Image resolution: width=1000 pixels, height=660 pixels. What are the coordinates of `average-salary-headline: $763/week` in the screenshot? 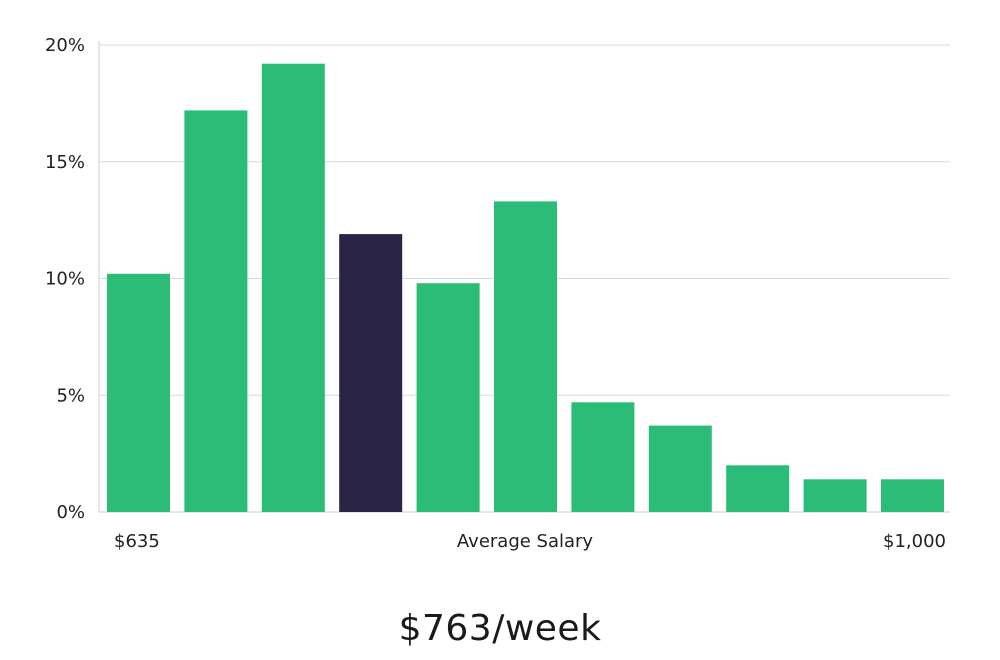 It's located at (500, 628).